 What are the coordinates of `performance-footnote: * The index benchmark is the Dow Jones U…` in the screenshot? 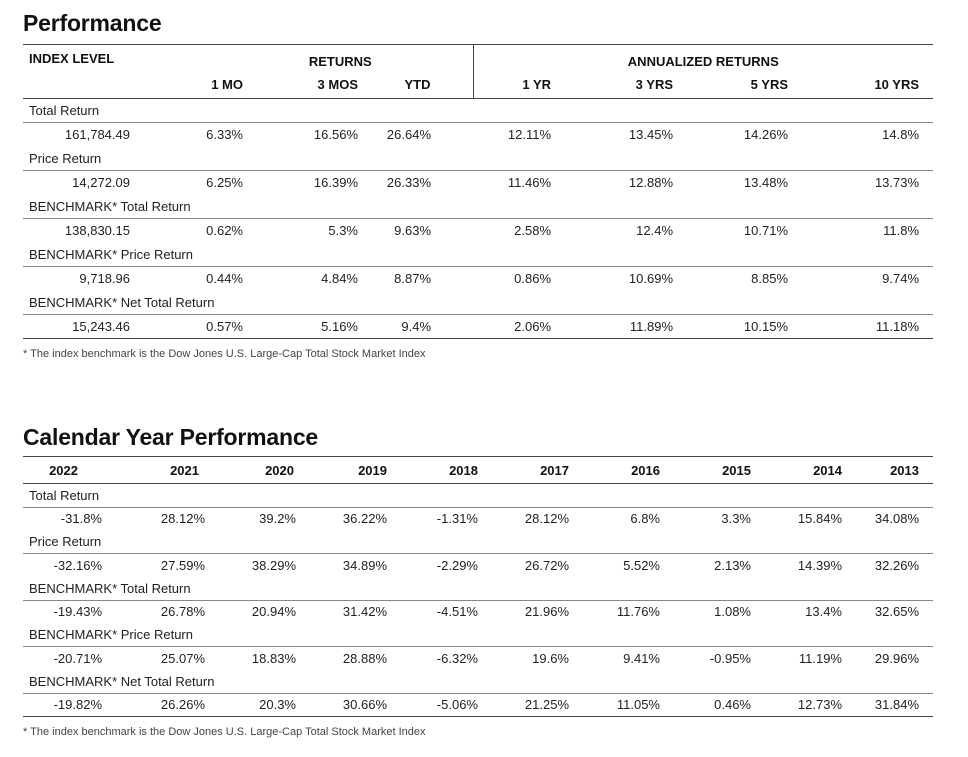 It's located at (224, 354).